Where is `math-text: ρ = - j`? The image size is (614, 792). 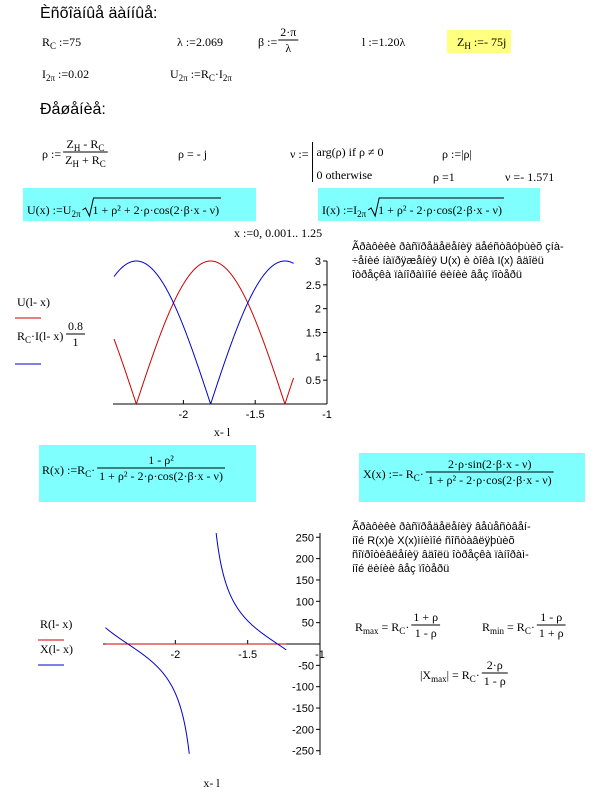
math-text: ρ = - j is located at coordinates (192, 154).